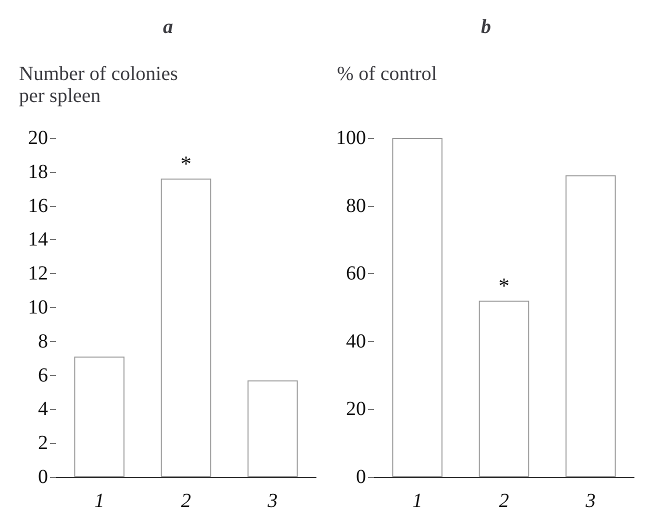 Image resolution: width=655 pixels, height=529 pixels. What do you see at coordinates (38, 205) in the screenshot?
I see `y-tick-label: 16` at bounding box center [38, 205].